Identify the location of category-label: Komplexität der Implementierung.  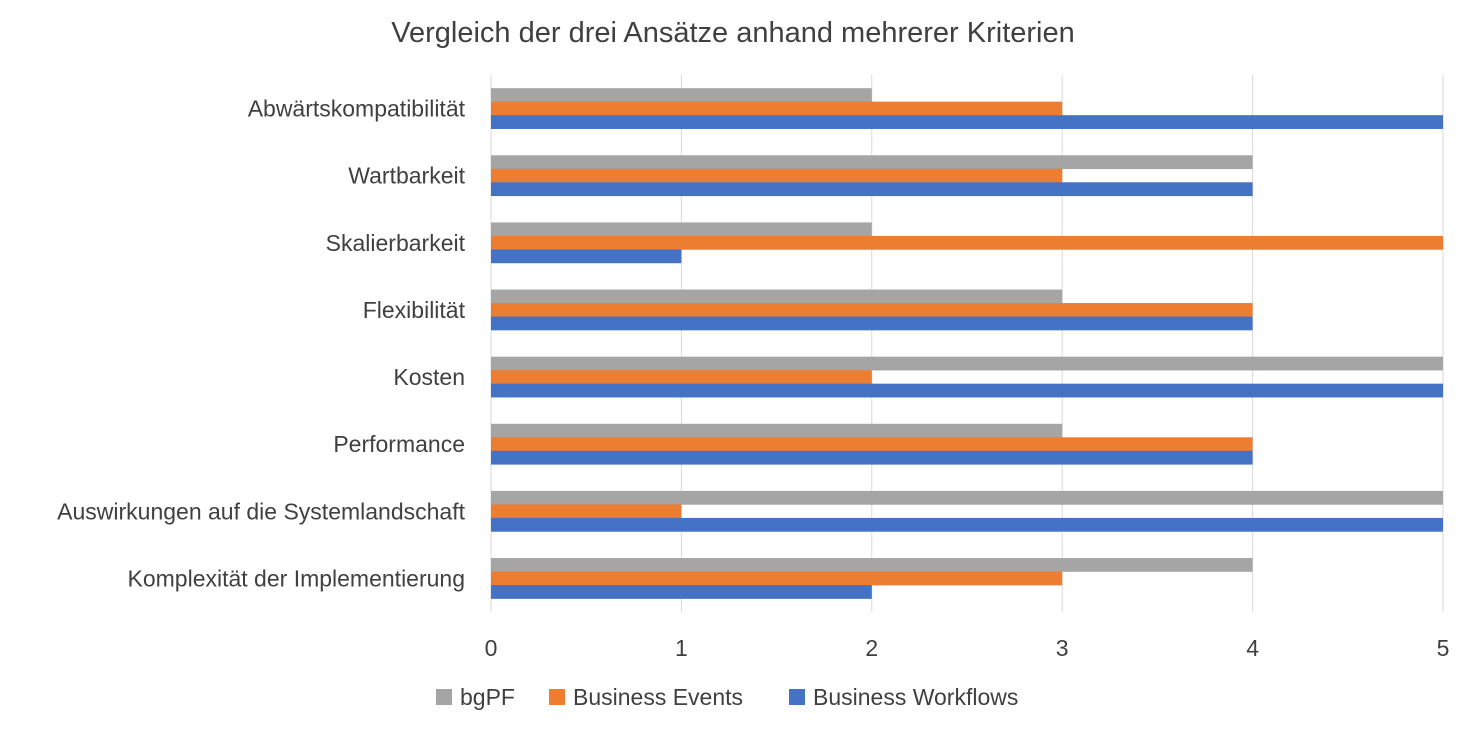
(297, 578).